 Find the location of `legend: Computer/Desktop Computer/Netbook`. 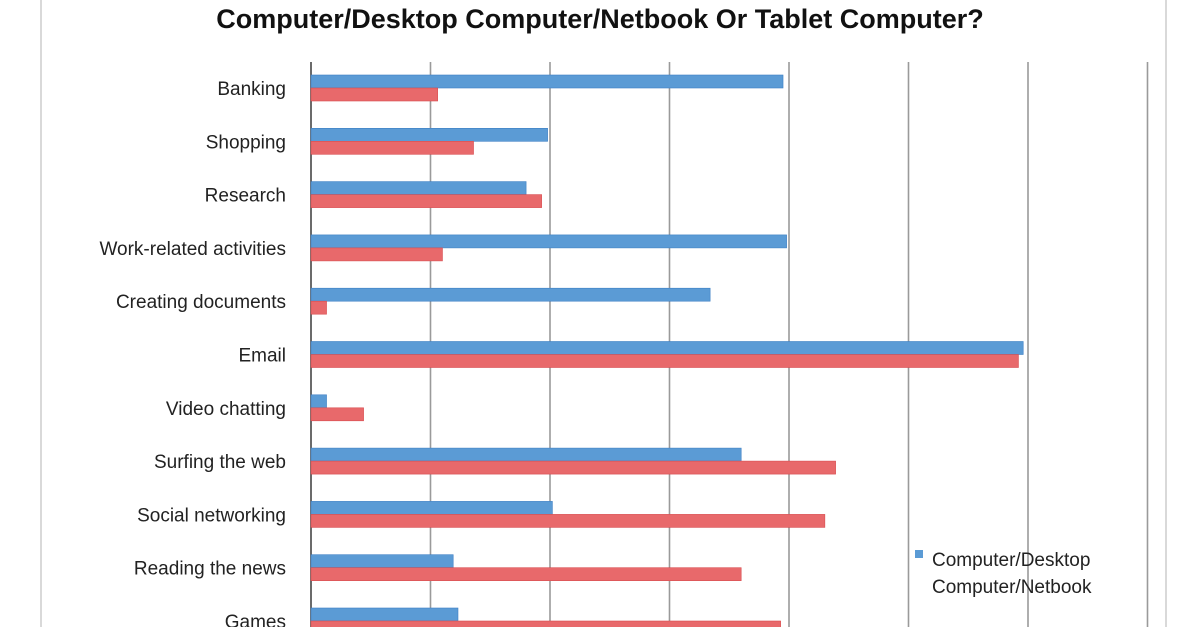

legend: Computer/Desktop Computer/Netbook is located at coordinates (1003, 574).